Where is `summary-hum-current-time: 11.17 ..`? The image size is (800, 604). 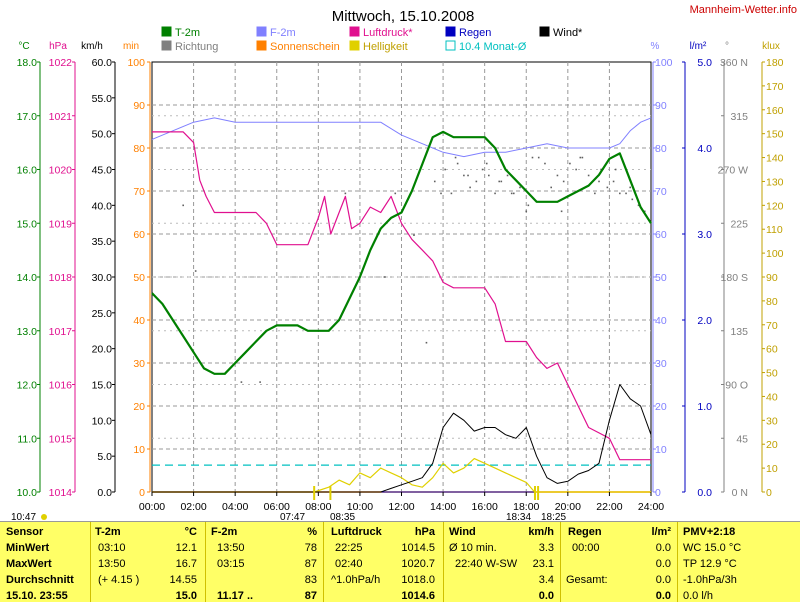 summary-hum-current-time: 11.17 .. is located at coordinates (235, 596).